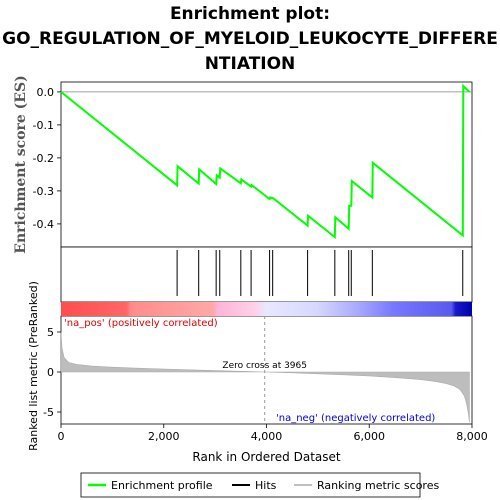 The height and width of the screenshot is (500, 500). I want to click on legend-label-ranking-metric: Ranking metric scores, so click(378, 485).